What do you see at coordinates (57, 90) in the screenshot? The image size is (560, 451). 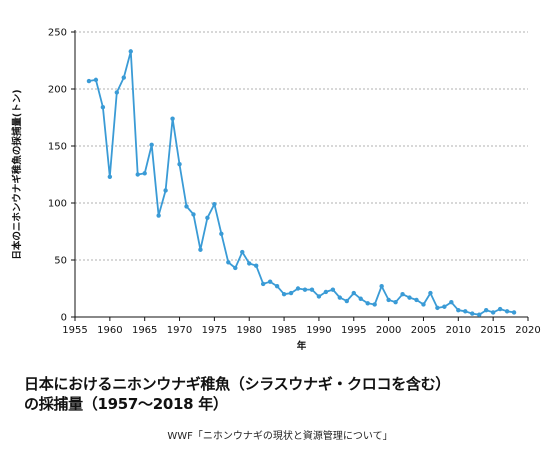 I see `y-tick-label: 200` at bounding box center [57, 90].